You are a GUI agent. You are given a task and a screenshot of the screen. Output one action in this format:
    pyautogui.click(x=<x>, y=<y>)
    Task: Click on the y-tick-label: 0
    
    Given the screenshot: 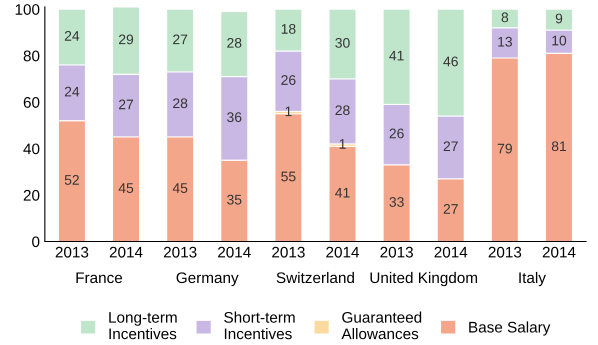 What is the action you would take?
    pyautogui.click(x=36, y=242)
    